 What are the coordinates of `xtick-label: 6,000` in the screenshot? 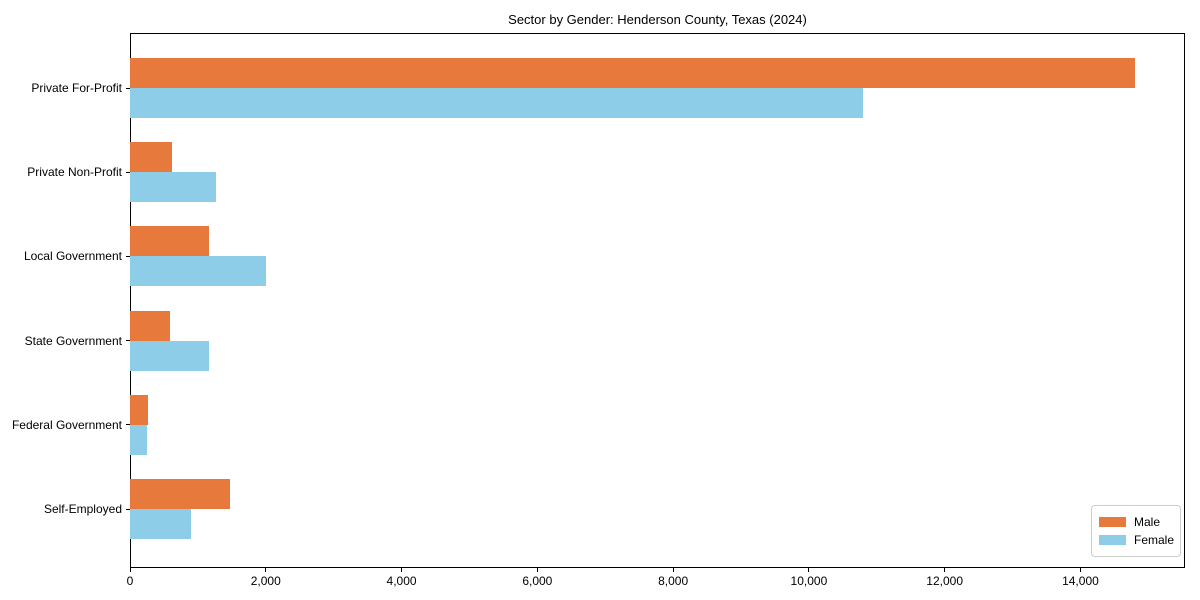 It's located at (537, 581).